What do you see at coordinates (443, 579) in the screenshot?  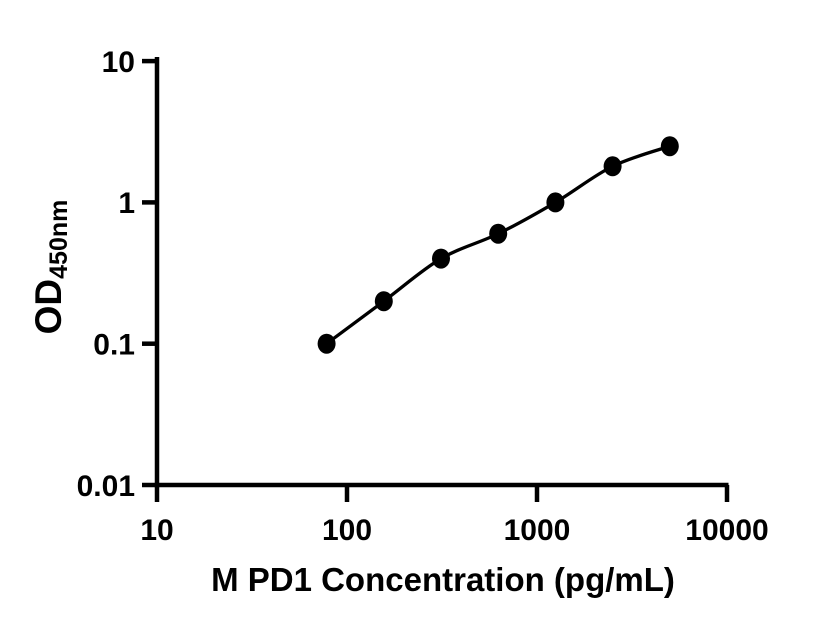 I see `x-axis-title: M PD1 Concentration (pg/mL)` at bounding box center [443, 579].